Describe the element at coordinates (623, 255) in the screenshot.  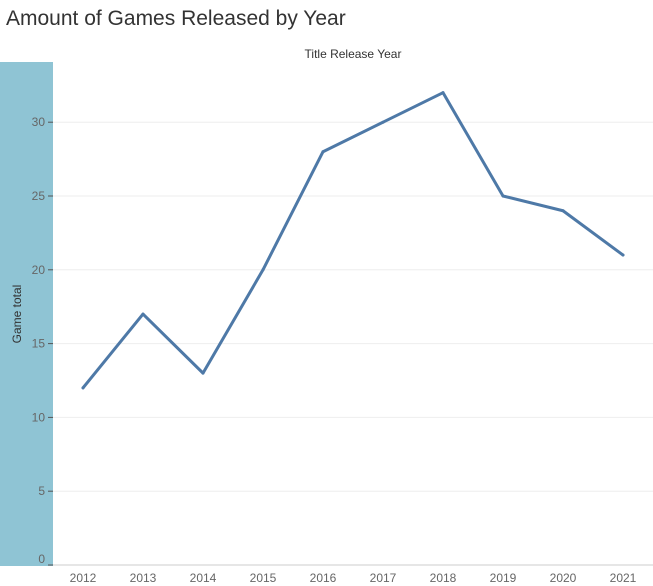
I see `data-point-2021` at that location.